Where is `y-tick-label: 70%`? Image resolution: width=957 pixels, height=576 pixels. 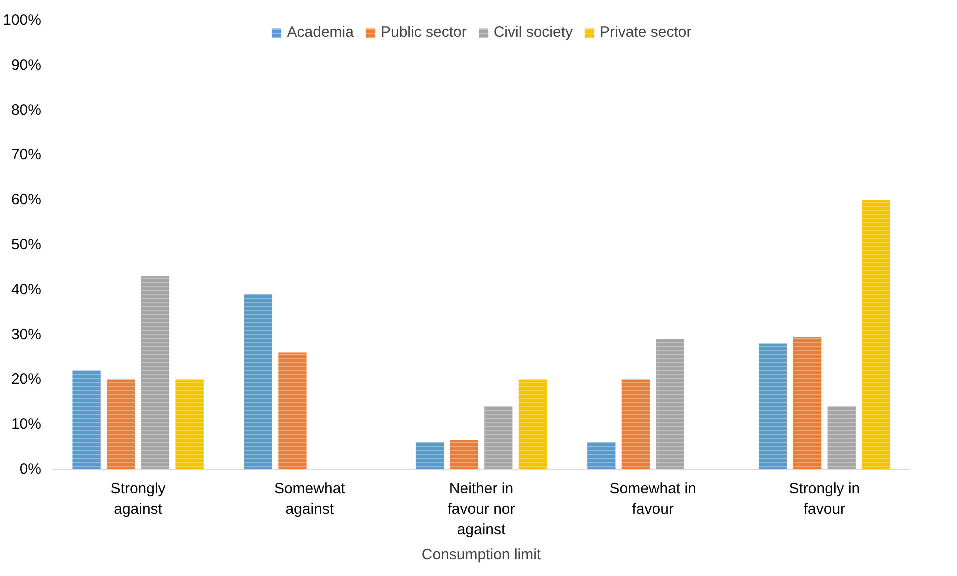
y-tick-label: 70% is located at coordinates (26, 155).